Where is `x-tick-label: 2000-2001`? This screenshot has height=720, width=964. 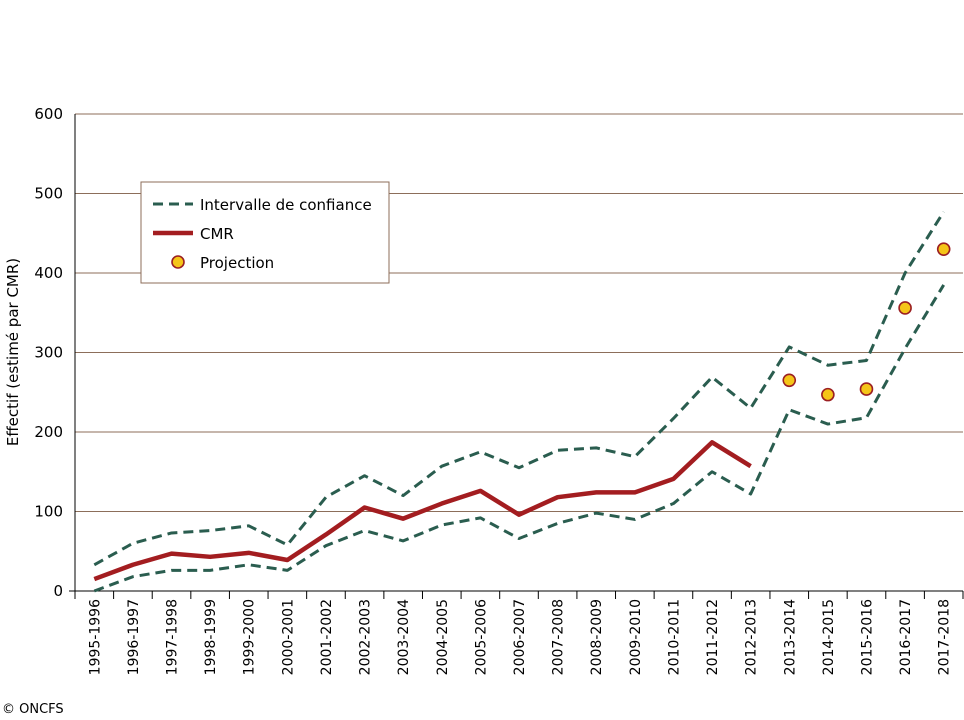
x-tick-label: 2000-2001 is located at coordinates (288, 637).